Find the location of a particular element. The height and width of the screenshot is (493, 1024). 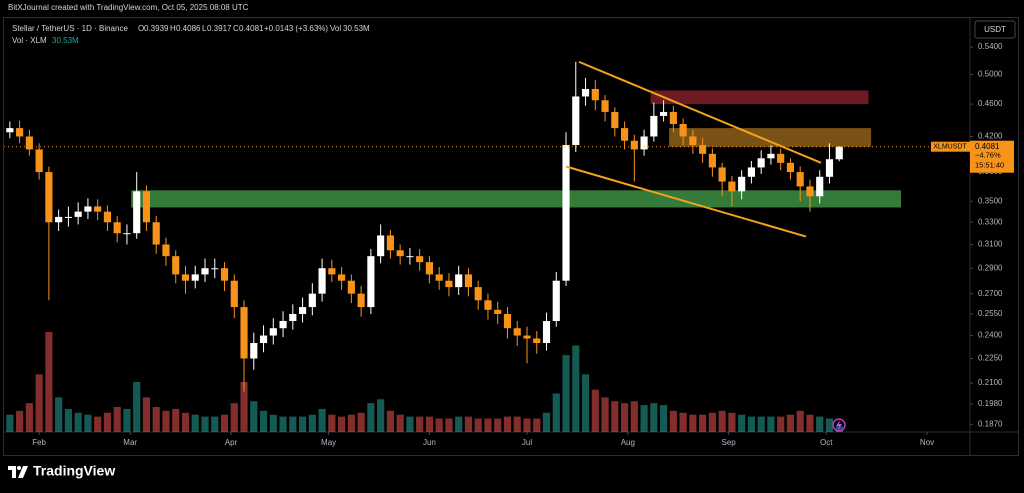

x-tick-label: Jul is located at coordinates (527, 442).